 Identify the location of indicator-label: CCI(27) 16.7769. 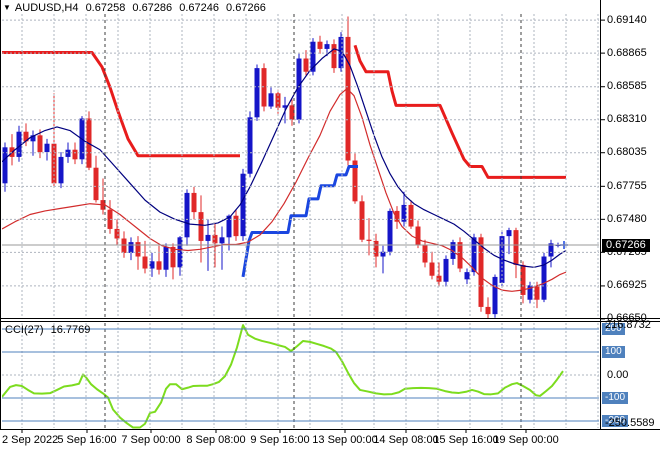
(49, 330).